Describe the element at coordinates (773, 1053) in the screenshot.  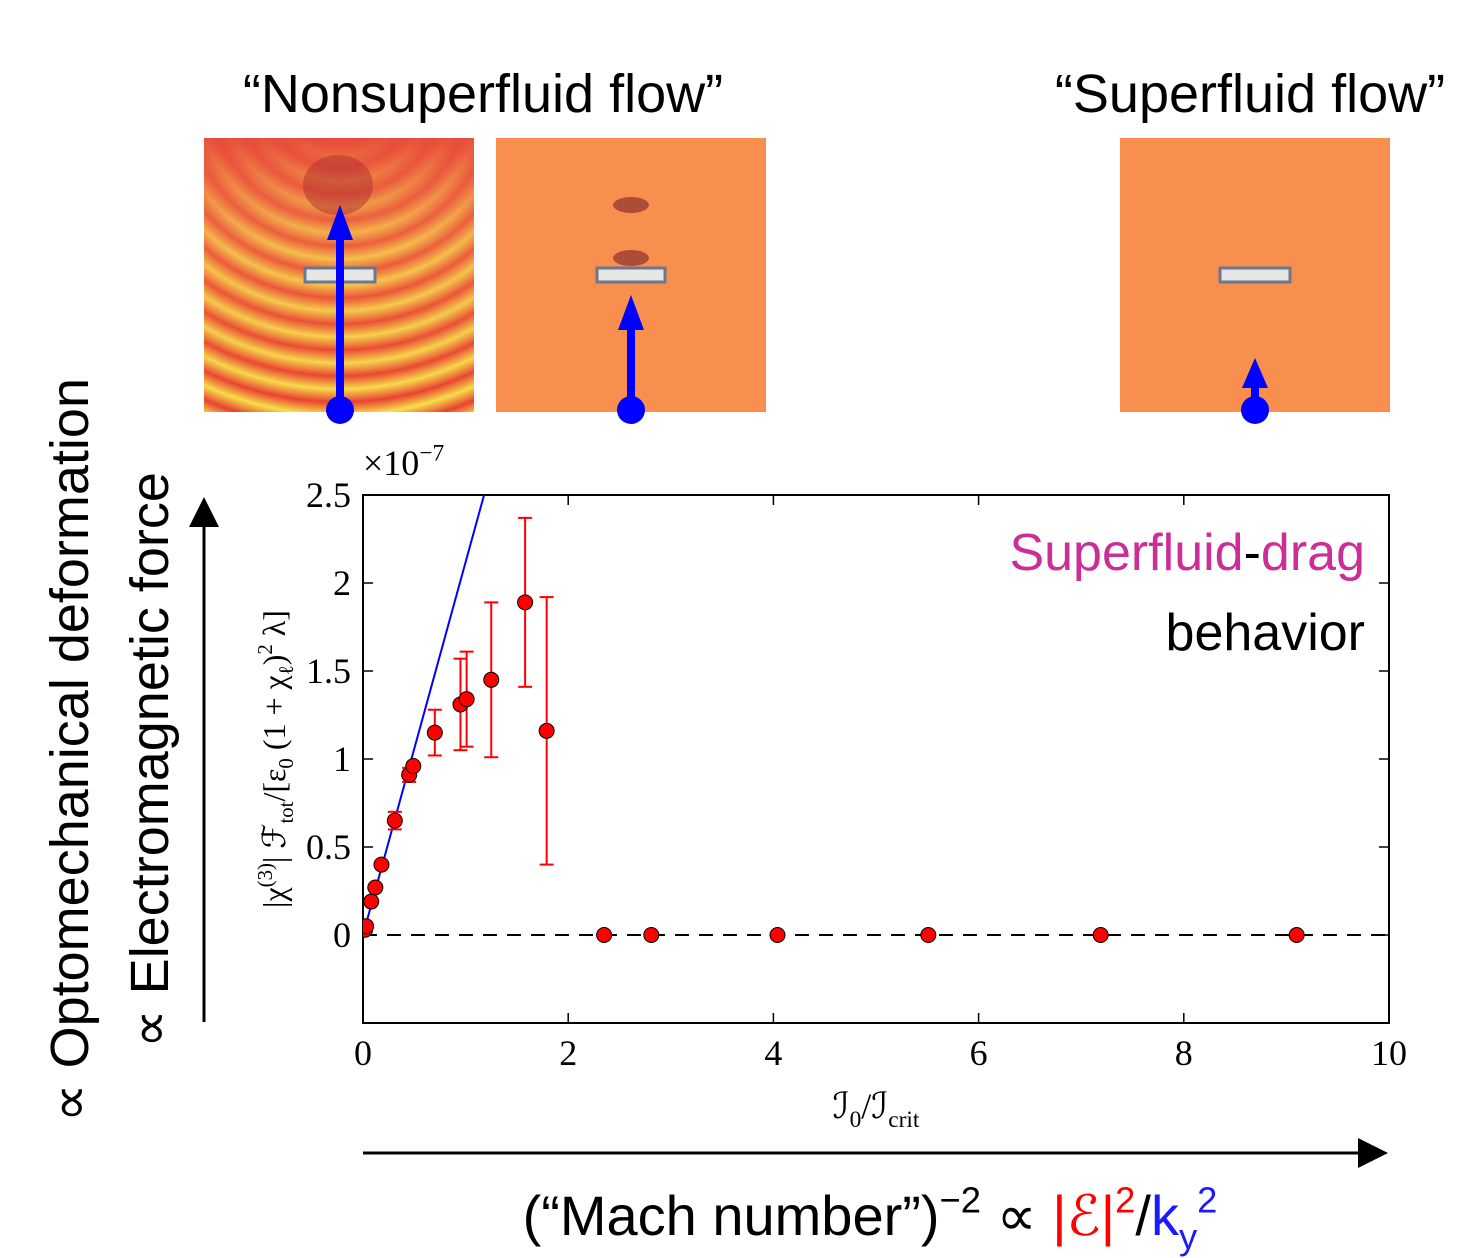
I see `x-tick-label: 4` at that location.